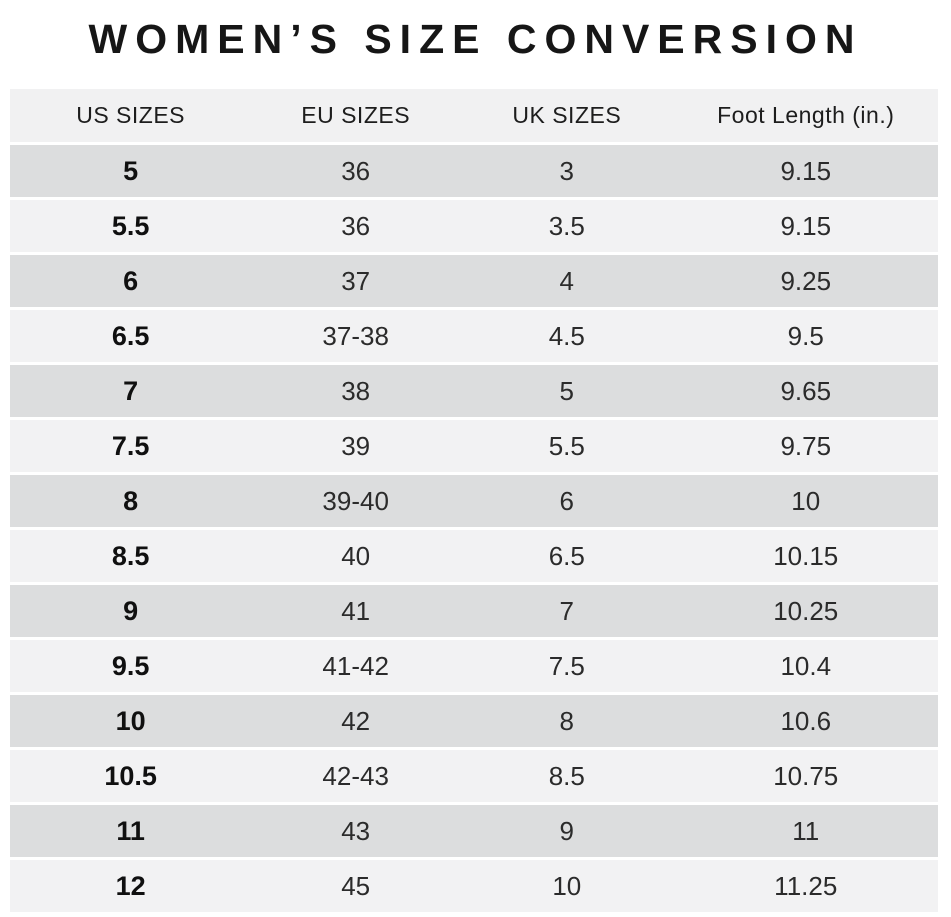  What do you see at coordinates (356, 664) in the screenshot?
I see `cell-eu-size: 41-42` at bounding box center [356, 664].